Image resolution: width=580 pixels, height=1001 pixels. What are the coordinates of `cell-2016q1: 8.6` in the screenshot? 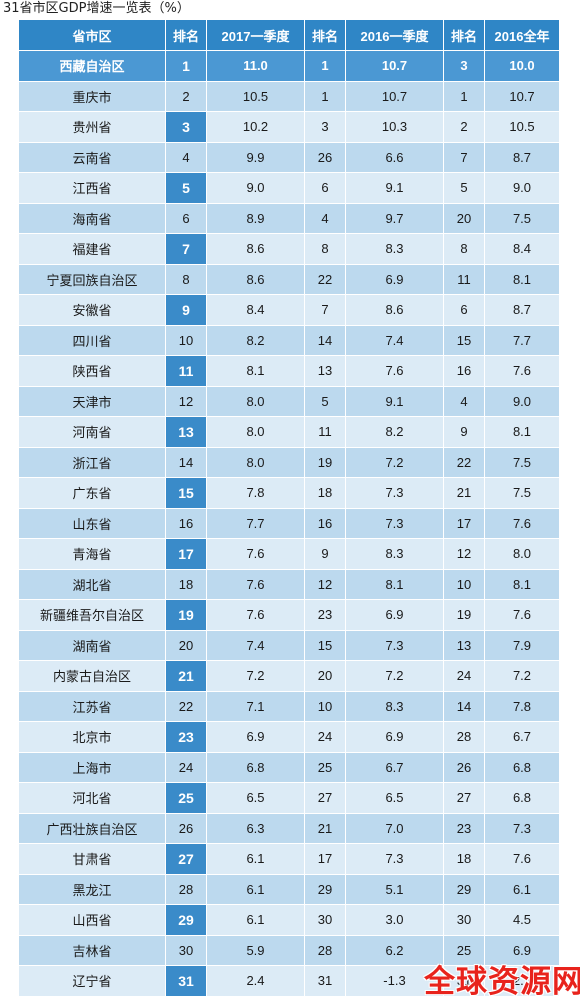 It's located at (394, 310).